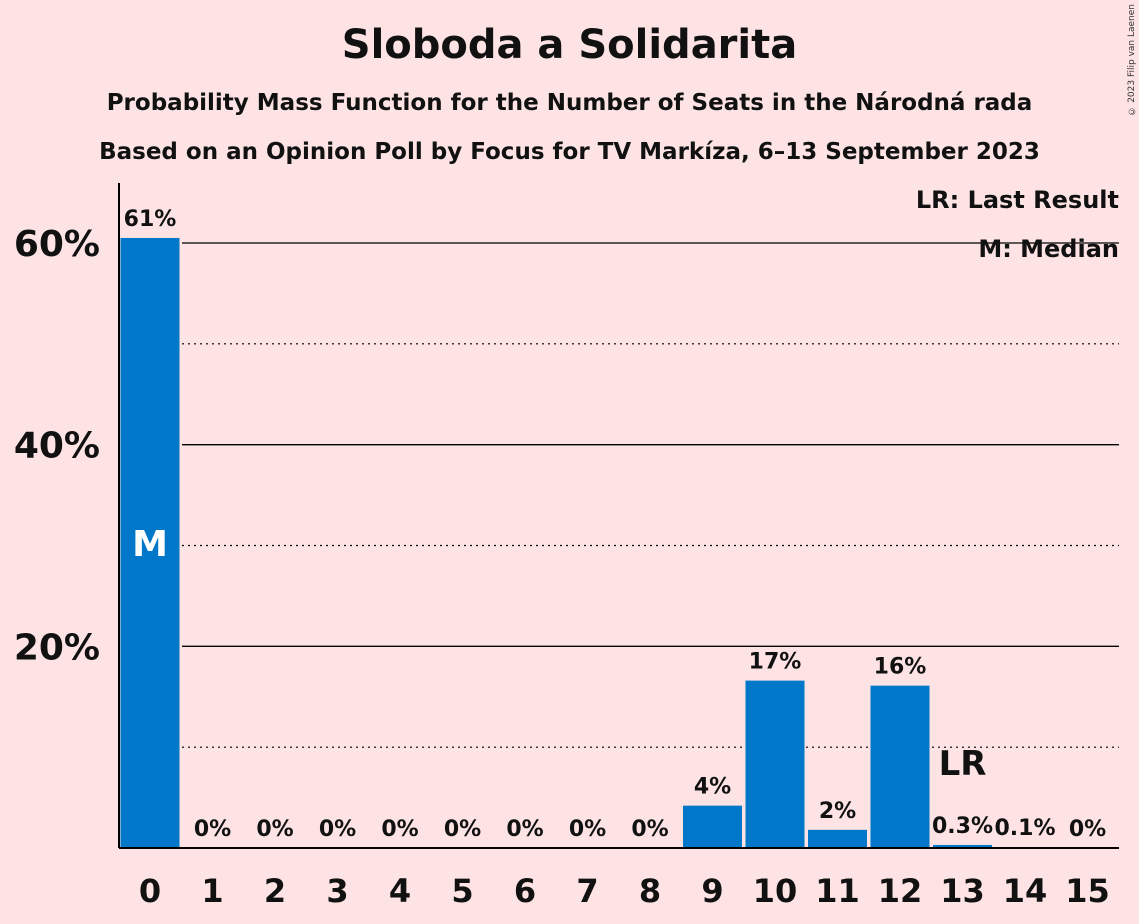 The image size is (1139, 924). Describe the element at coordinates (837, 891) in the screenshot. I see `x-tick-label: 11` at that location.